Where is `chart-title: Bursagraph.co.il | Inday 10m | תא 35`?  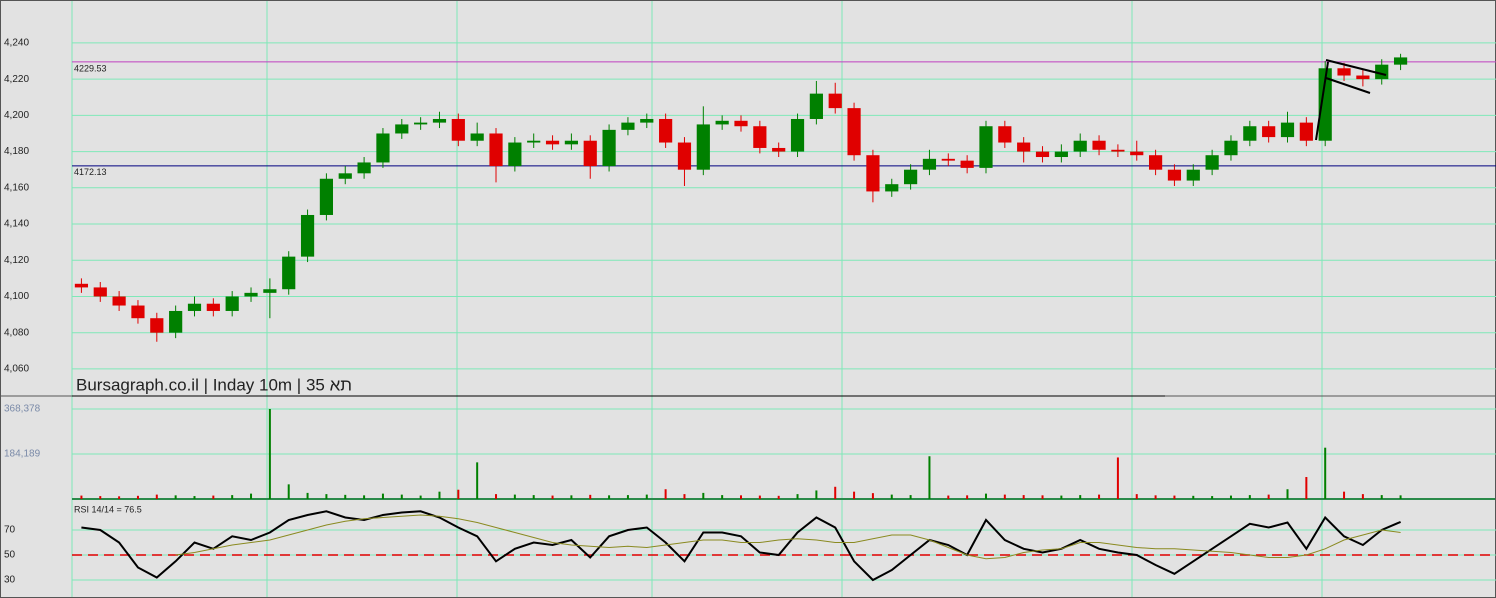 chart-title: Bursagraph.co.il | Inday 10m | תא 35 is located at coordinates (214, 384).